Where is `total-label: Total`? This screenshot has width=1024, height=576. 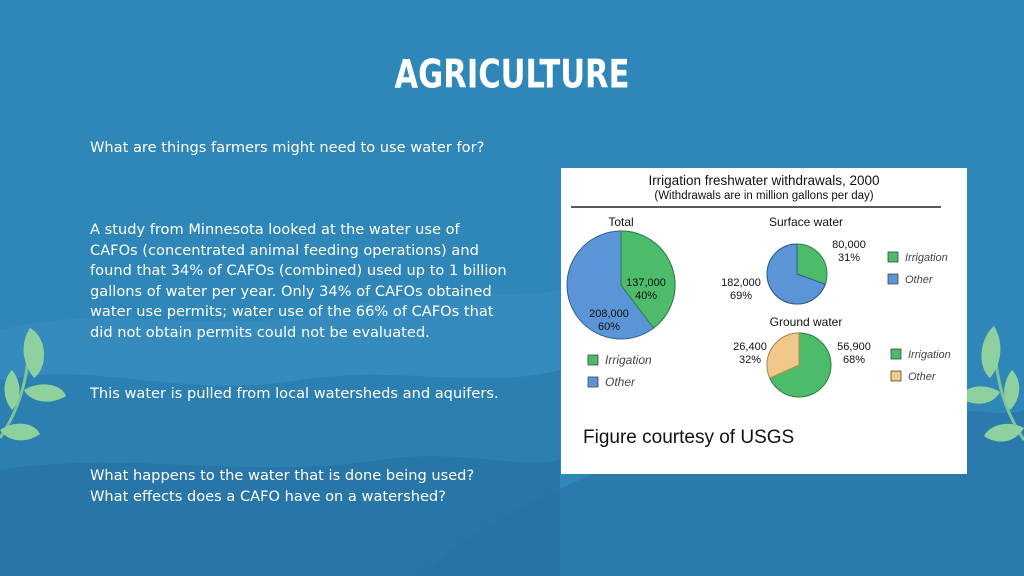
total-label: Total is located at coordinates (620, 222).